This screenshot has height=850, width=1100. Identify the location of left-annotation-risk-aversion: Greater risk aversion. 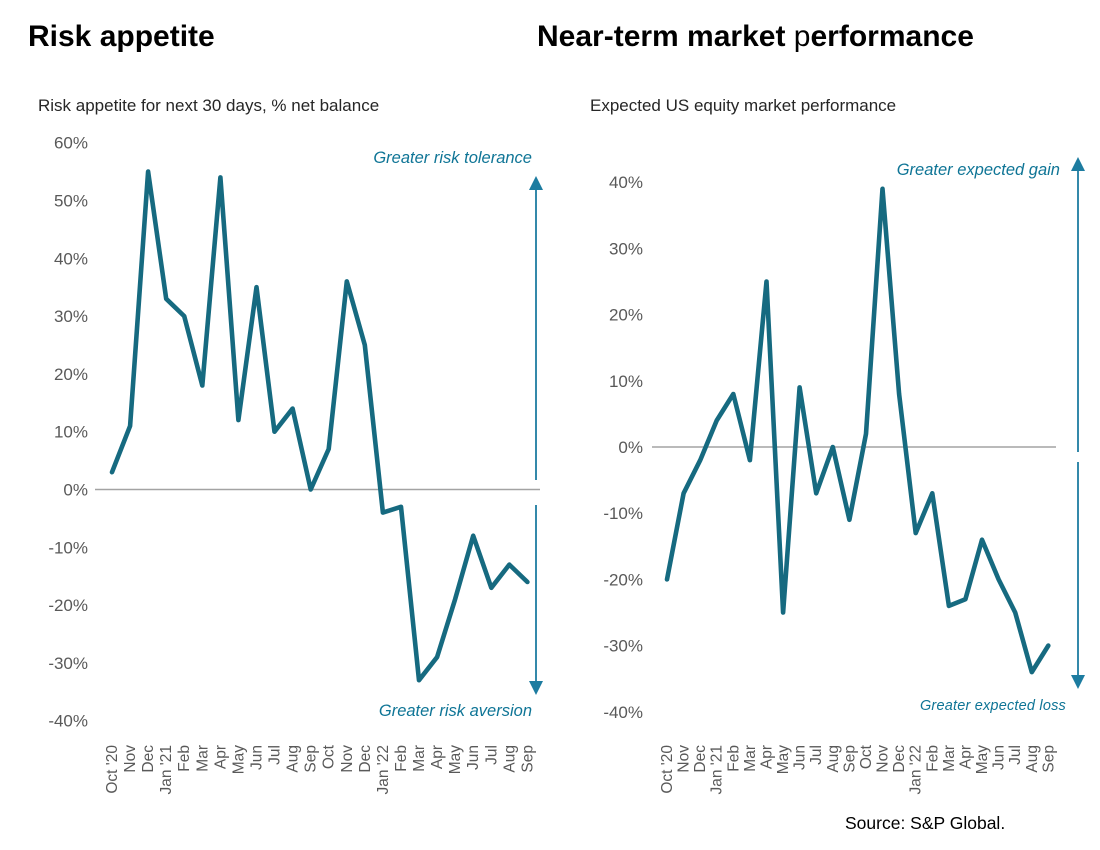
(455, 711).